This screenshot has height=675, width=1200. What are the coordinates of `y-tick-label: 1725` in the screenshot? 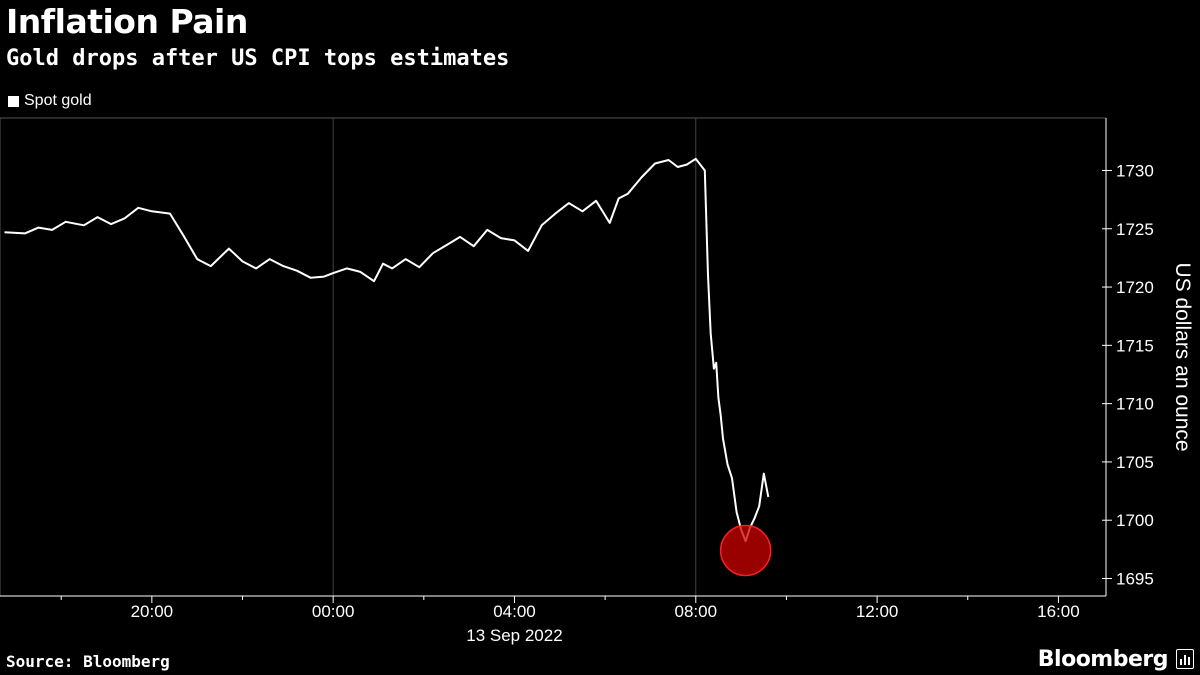 It's located at (1135, 229).